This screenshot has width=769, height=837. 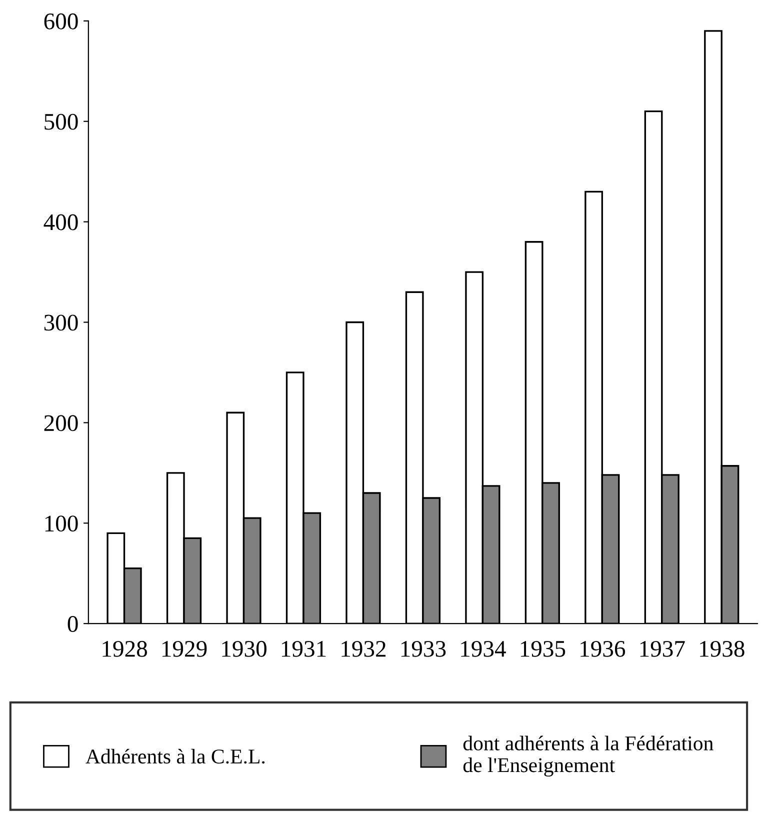 What do you see at coordinates (244, 648) in the screenshot?
I see `x-tick-label: 1930` at bounding box center [244, 648].